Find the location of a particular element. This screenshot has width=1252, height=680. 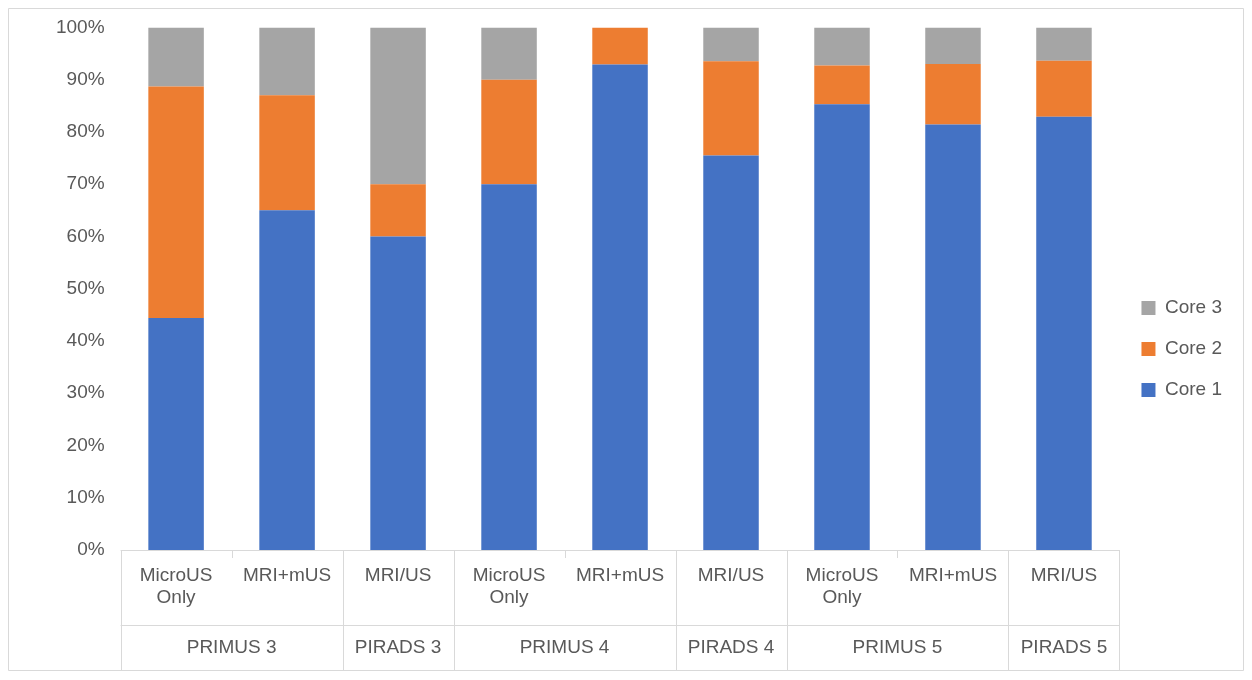

y-tick-label: 30% is located at coordinates (85, 392).